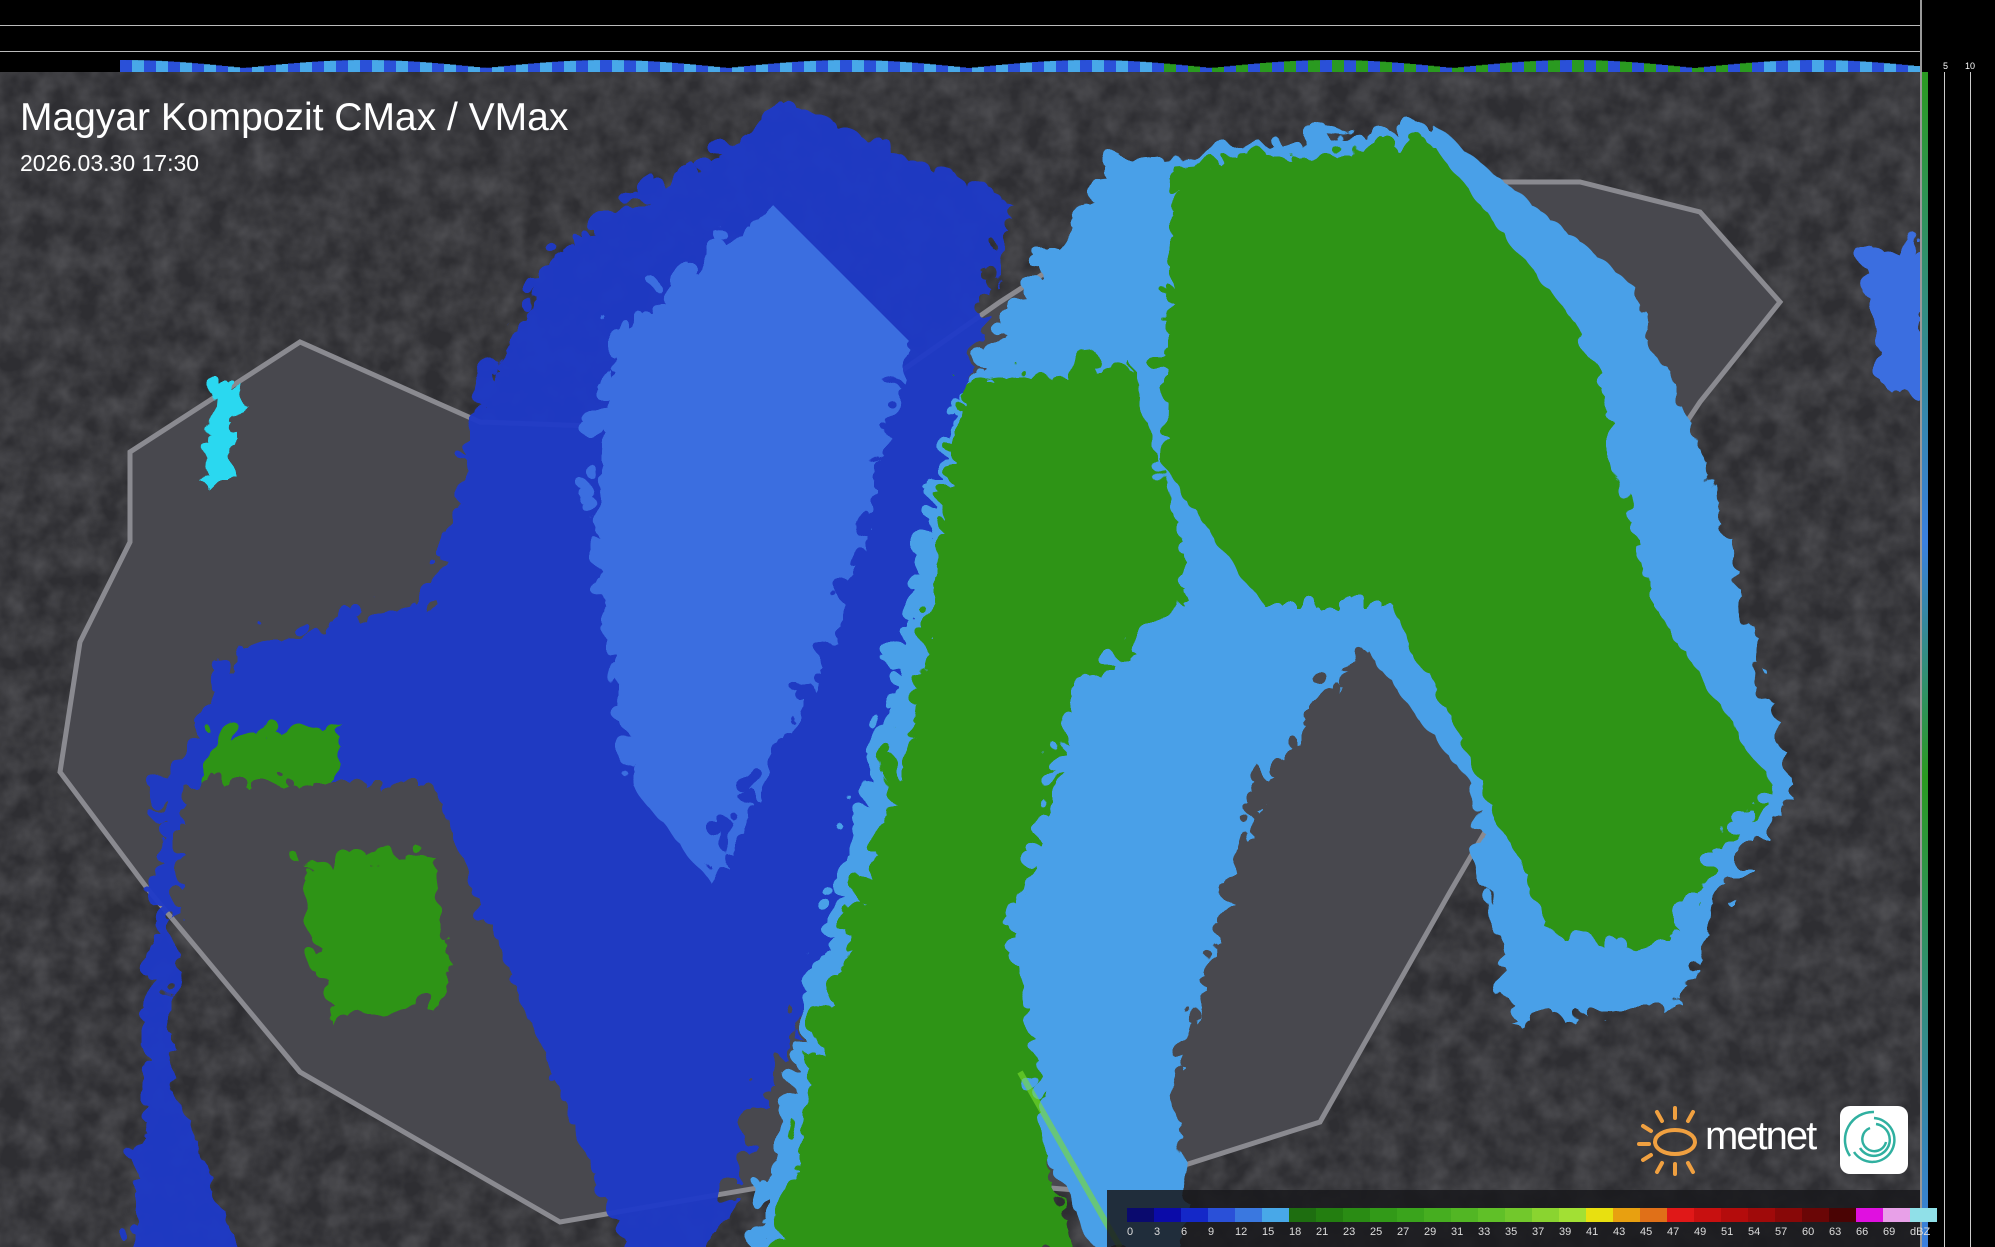  Describe the element at coordinates (1921, 623) in the screenshot. I see `profile-divider` at that location.